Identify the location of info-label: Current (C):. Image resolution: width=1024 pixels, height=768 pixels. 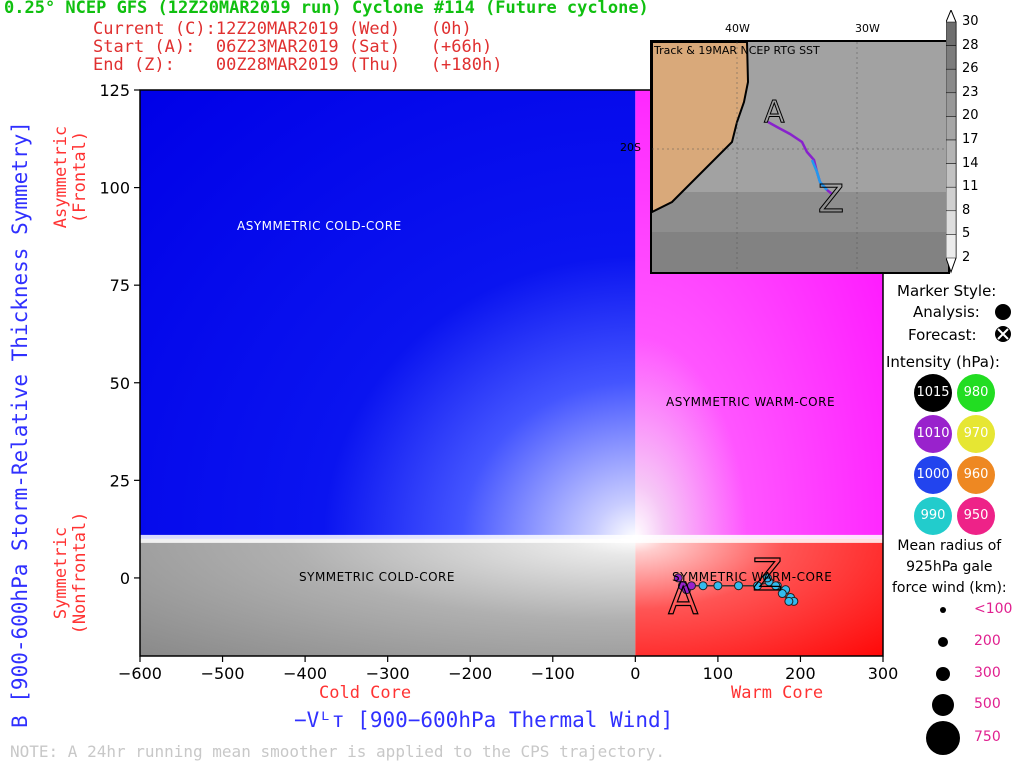
(154, 29).